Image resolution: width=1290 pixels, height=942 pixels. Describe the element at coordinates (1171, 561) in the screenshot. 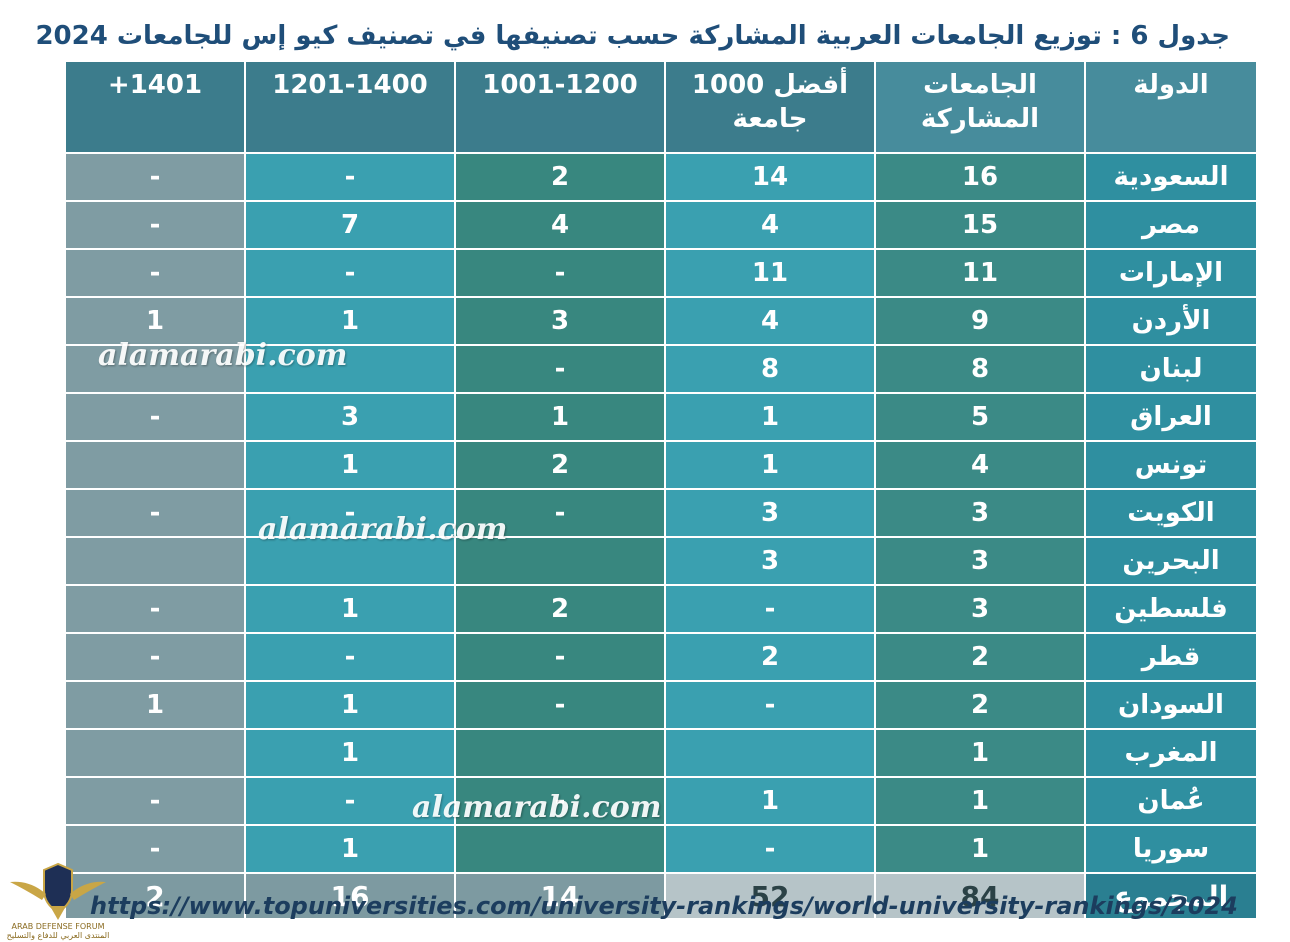

I see `cell-country: البحرين` at that location.